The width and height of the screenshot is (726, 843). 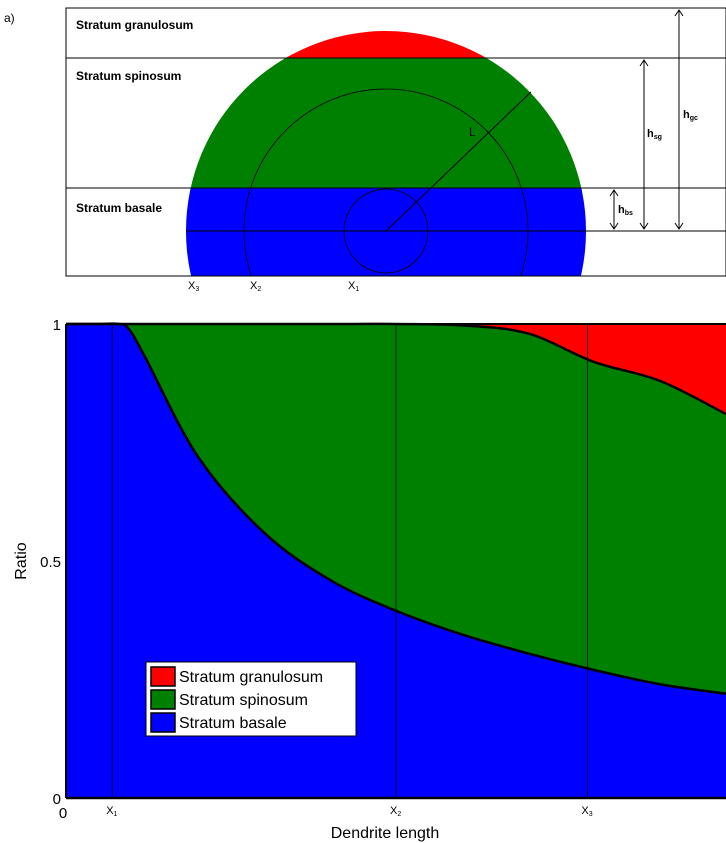 I want to click on legend-swatch-basale, so click(x=163, y=722).